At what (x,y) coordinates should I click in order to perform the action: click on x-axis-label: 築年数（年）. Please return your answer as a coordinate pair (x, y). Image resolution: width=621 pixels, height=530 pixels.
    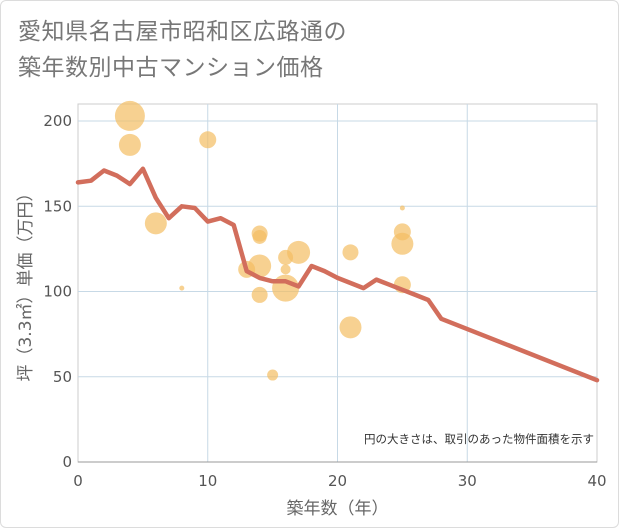
    Looking at the image, I should click on (338, 509).